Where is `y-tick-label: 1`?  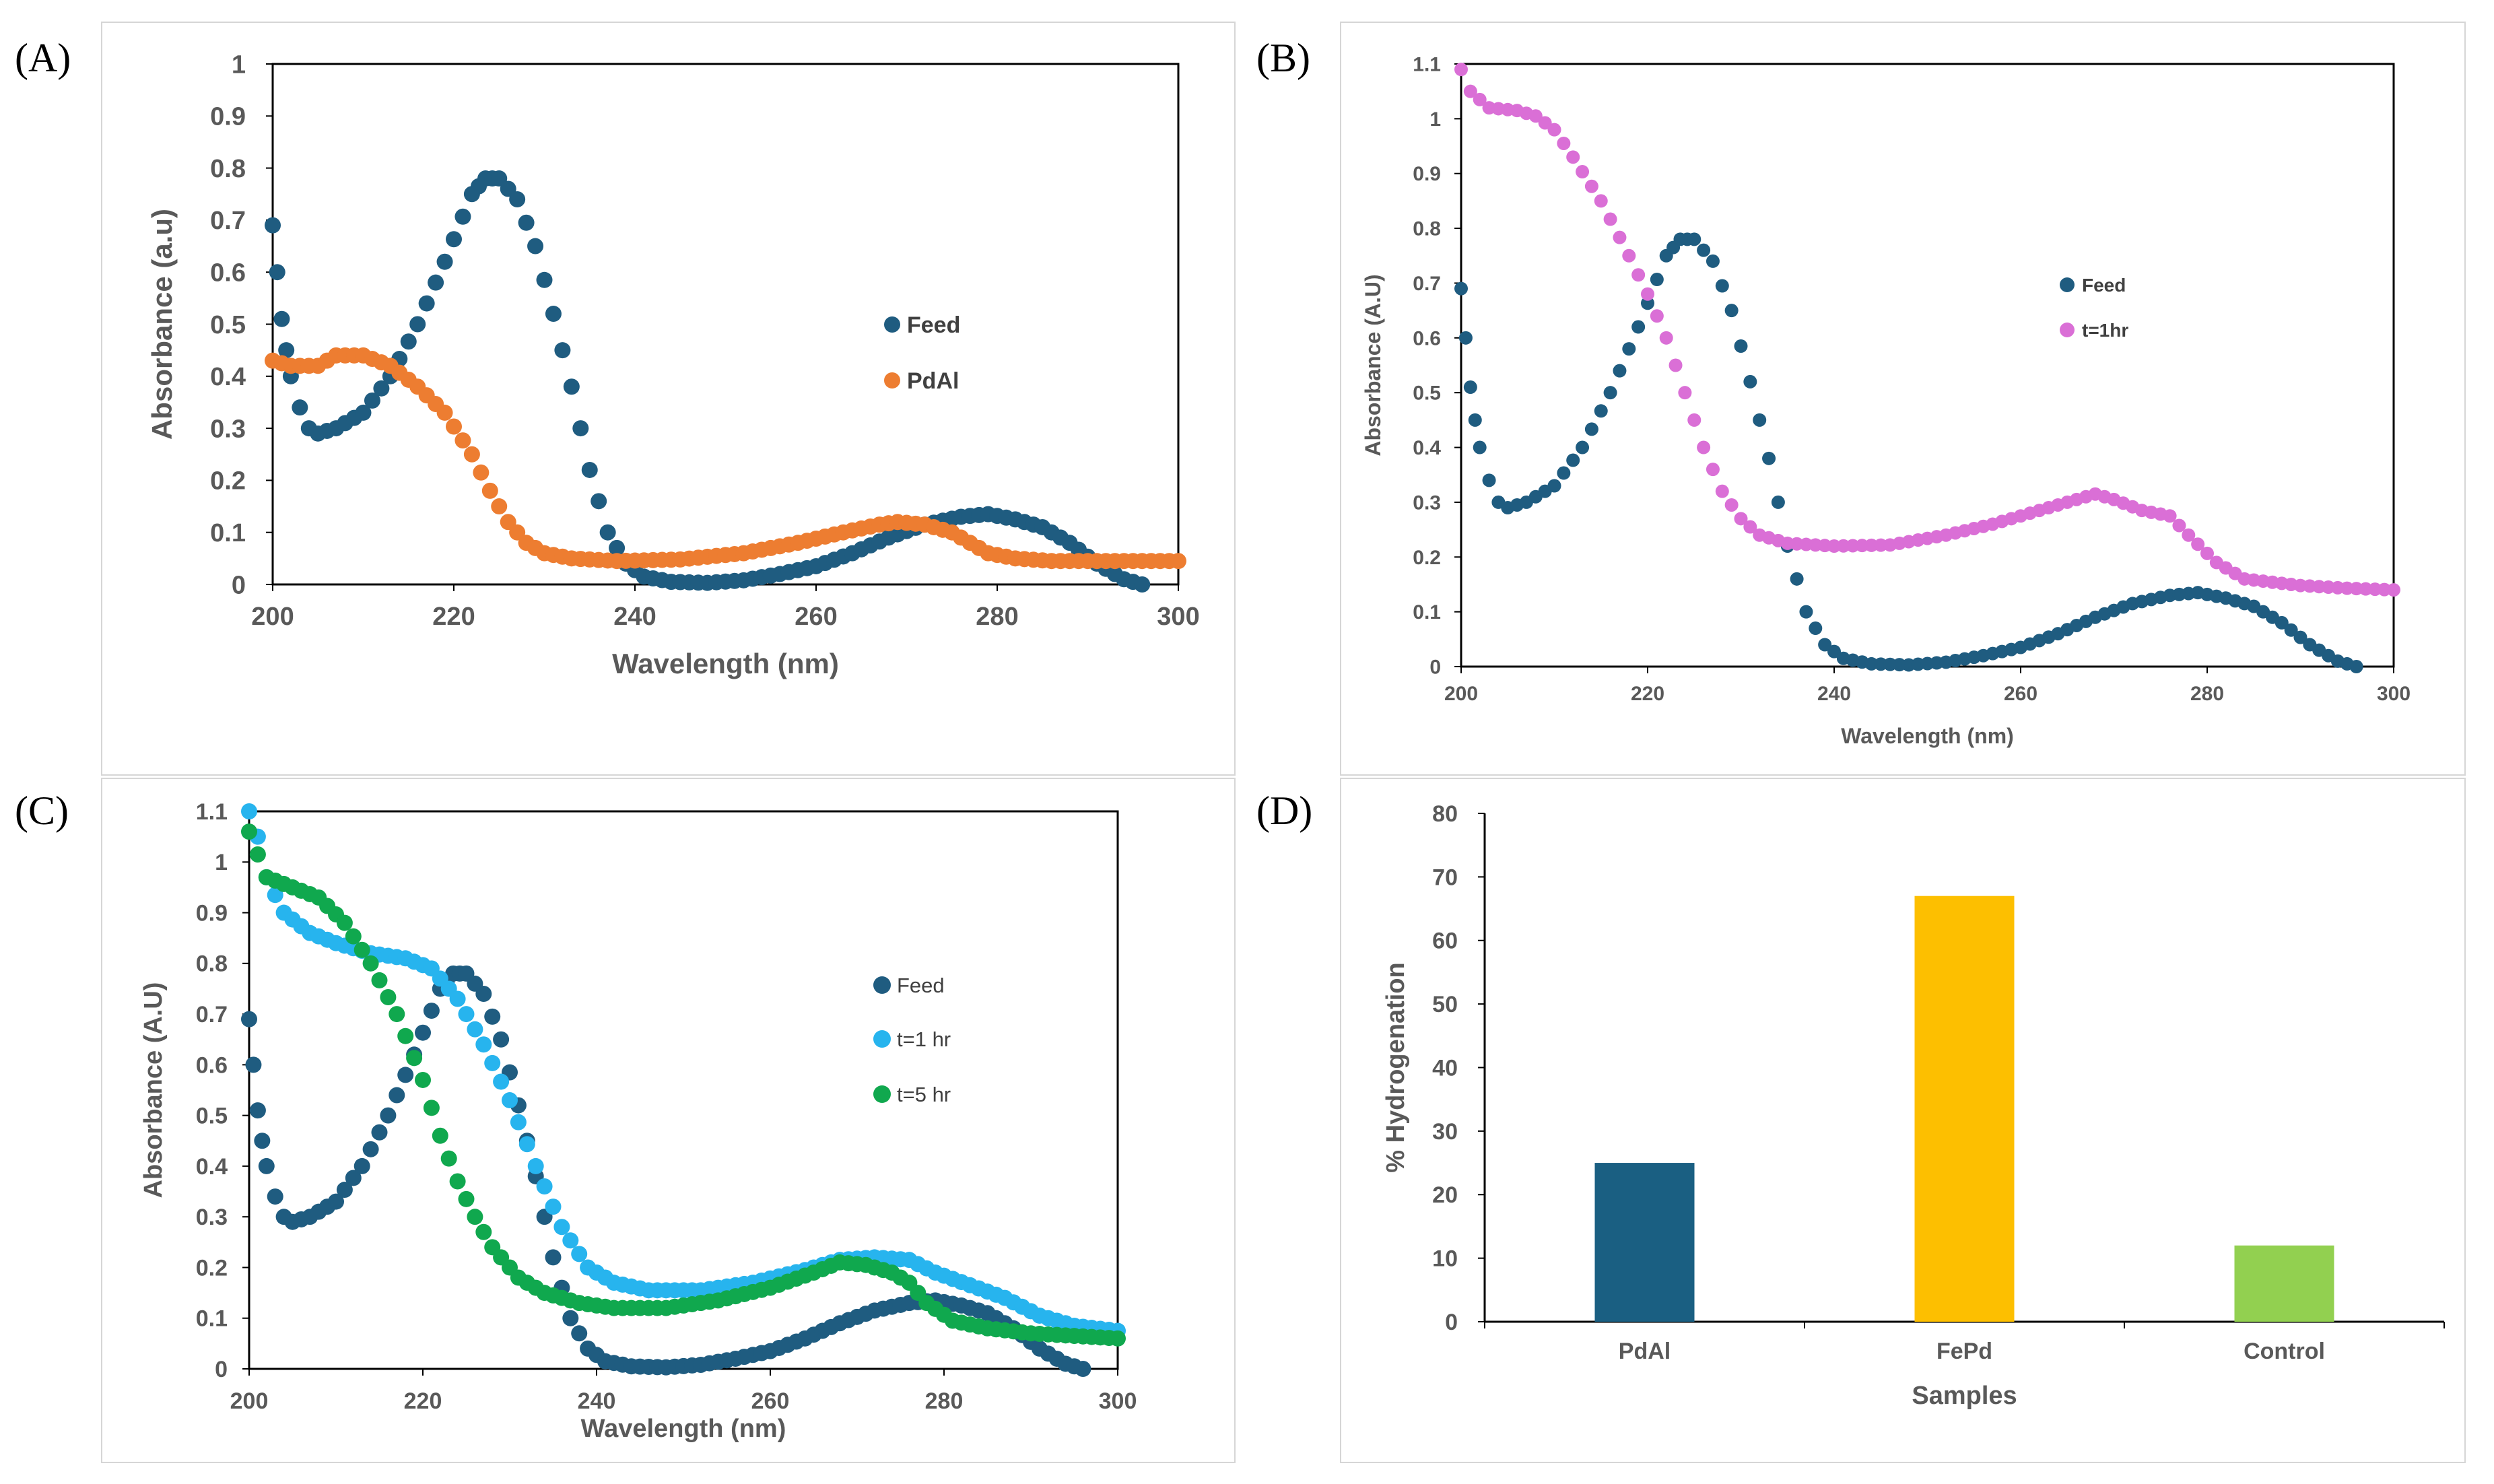 y-tick-label: 1 is located at coordinates (222, 862).